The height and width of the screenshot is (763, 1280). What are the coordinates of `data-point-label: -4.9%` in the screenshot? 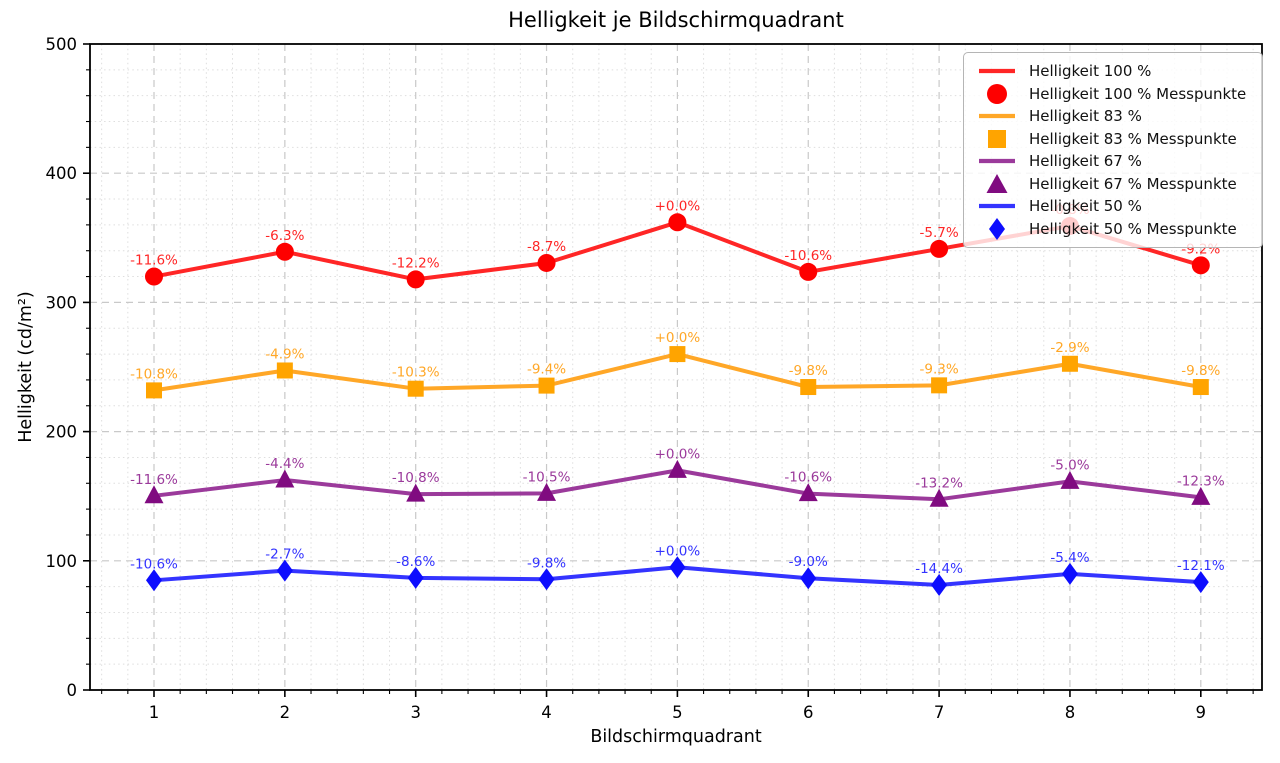 It's located at (284, 354).